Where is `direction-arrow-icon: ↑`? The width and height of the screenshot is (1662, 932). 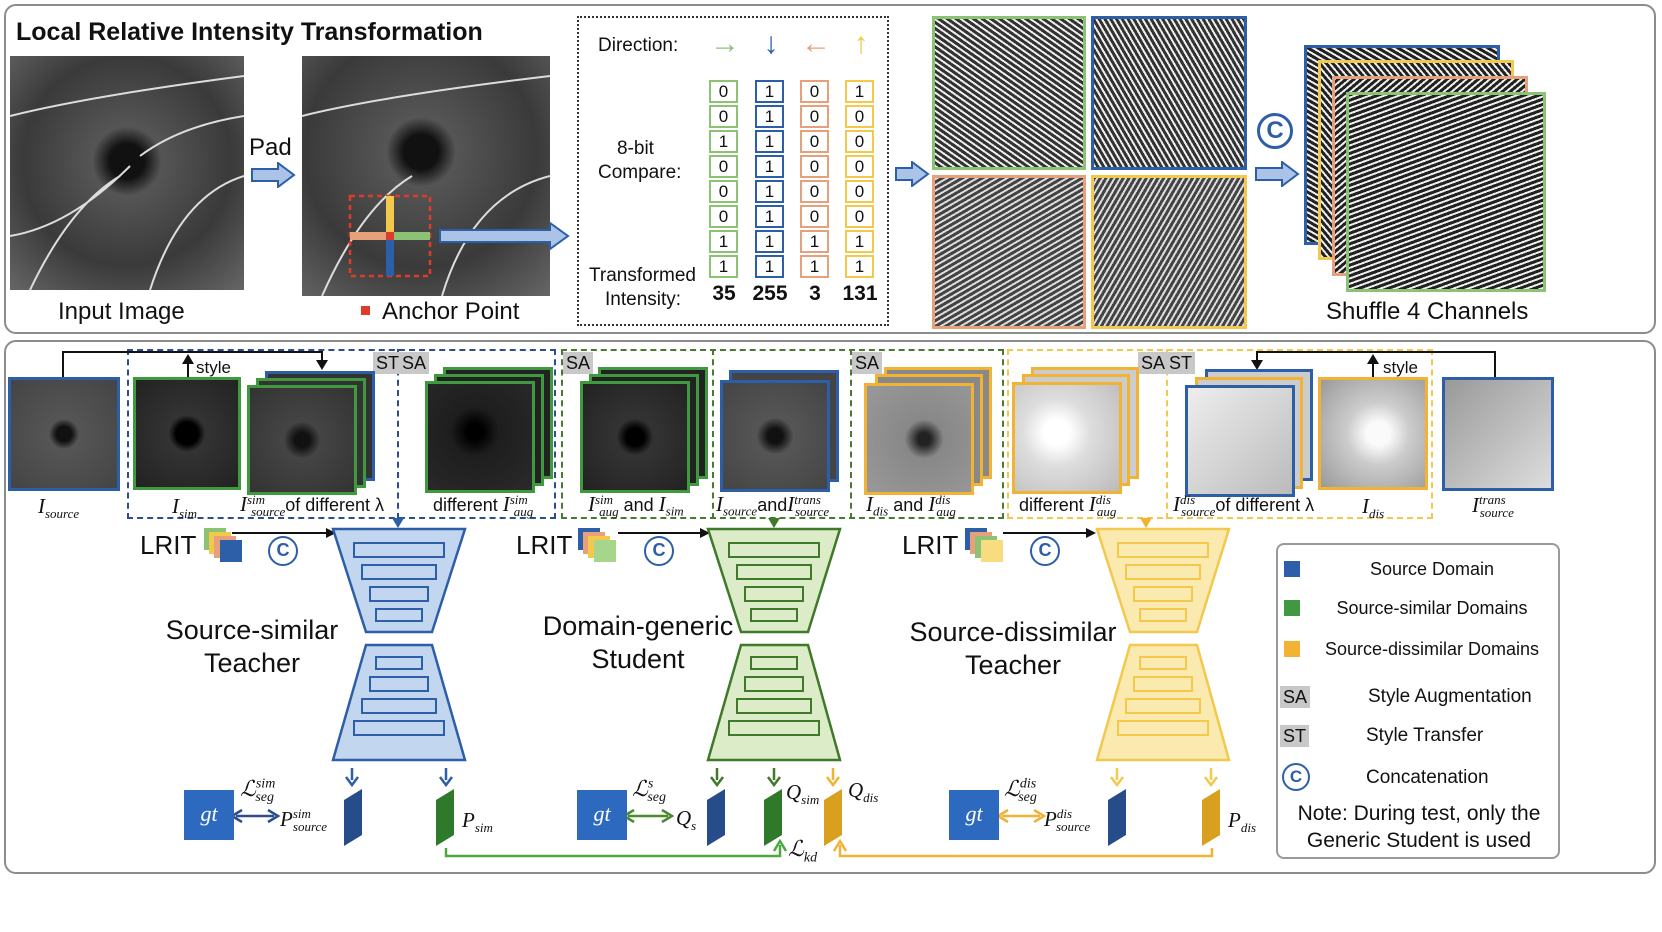
direction-arrow-icon: ↑ is located at coordinates (861, 43).